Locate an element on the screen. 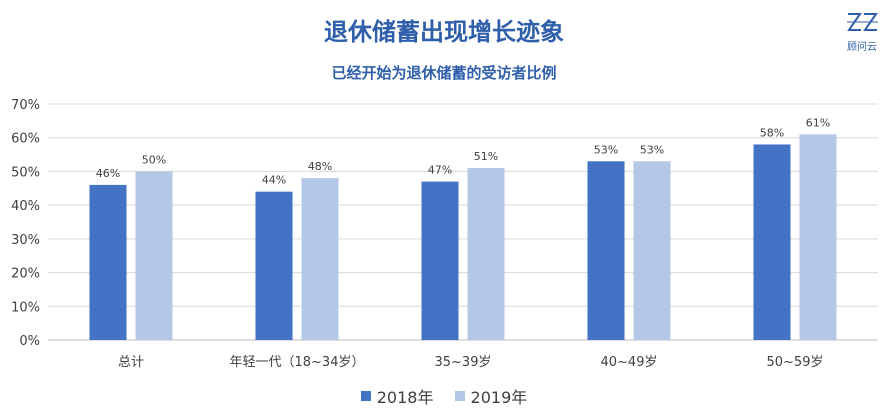 This screenshot has height=416, width=888. data-label: 44% is located at coordinates (274, 180).